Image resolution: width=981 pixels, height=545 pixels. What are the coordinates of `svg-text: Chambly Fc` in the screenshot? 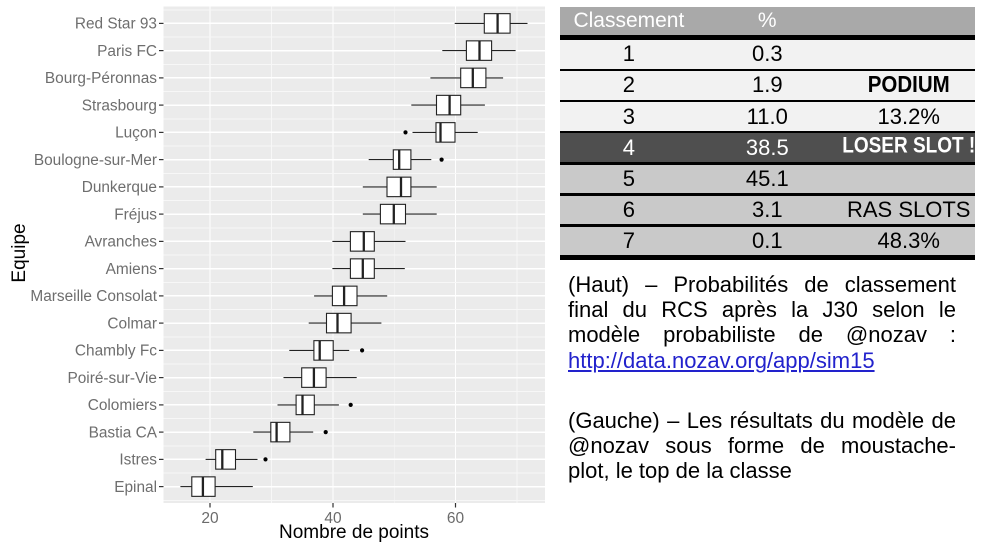 It's located at (116, 351).